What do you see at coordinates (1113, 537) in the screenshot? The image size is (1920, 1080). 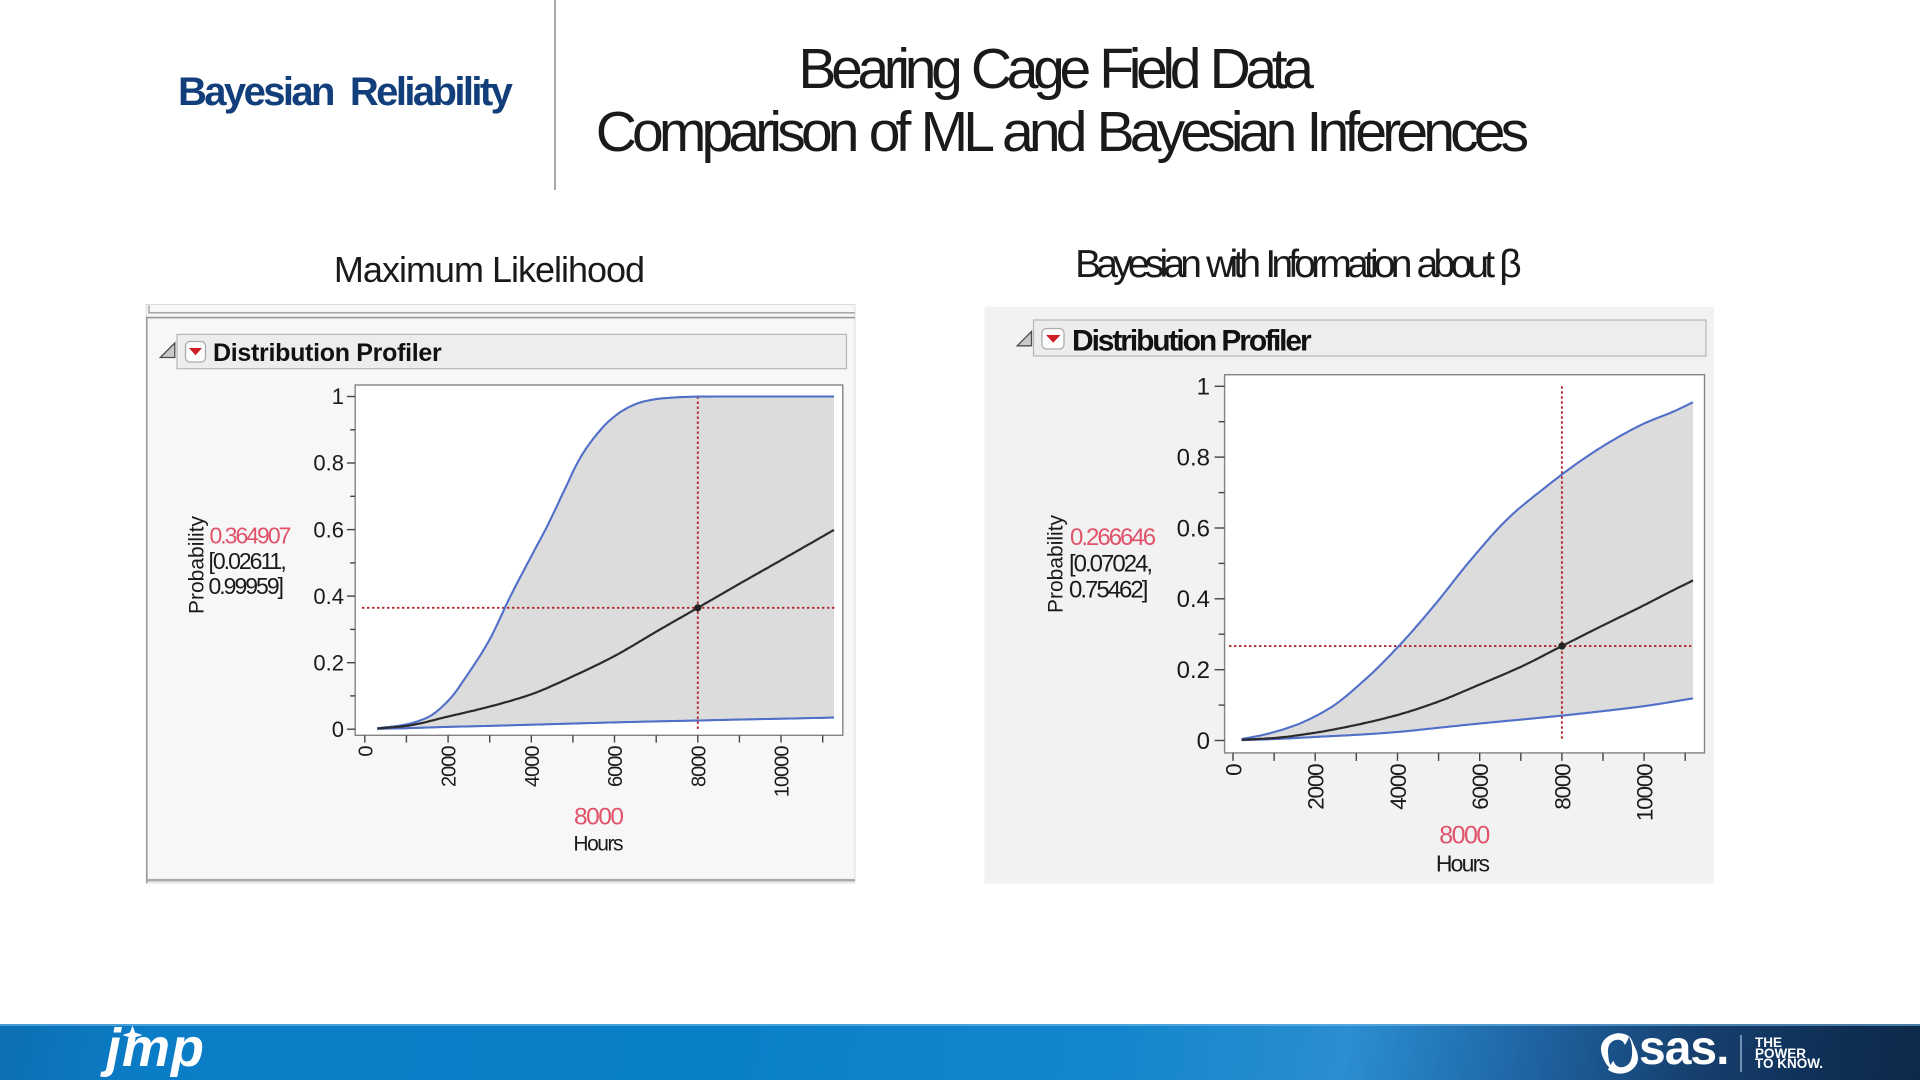 I see `svg-text: 0.266646` at bounding box center [1113, 537].